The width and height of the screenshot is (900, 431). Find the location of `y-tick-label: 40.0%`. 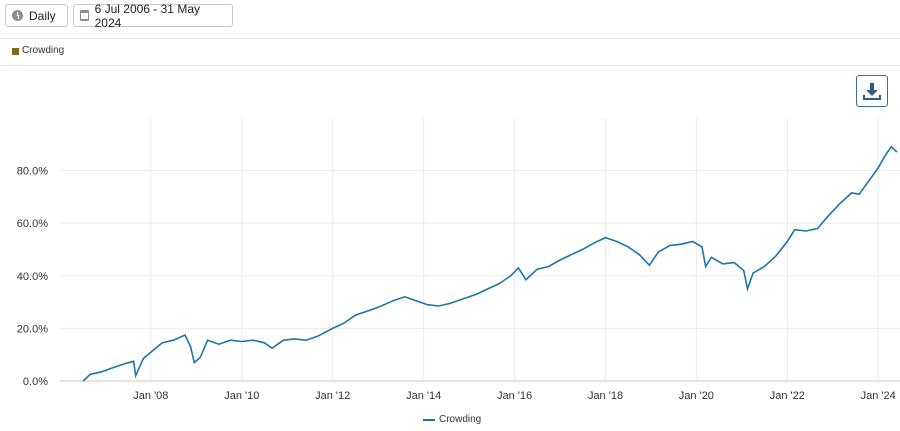

y-tick-label: 40.0% is located at coordinates (32, 277).